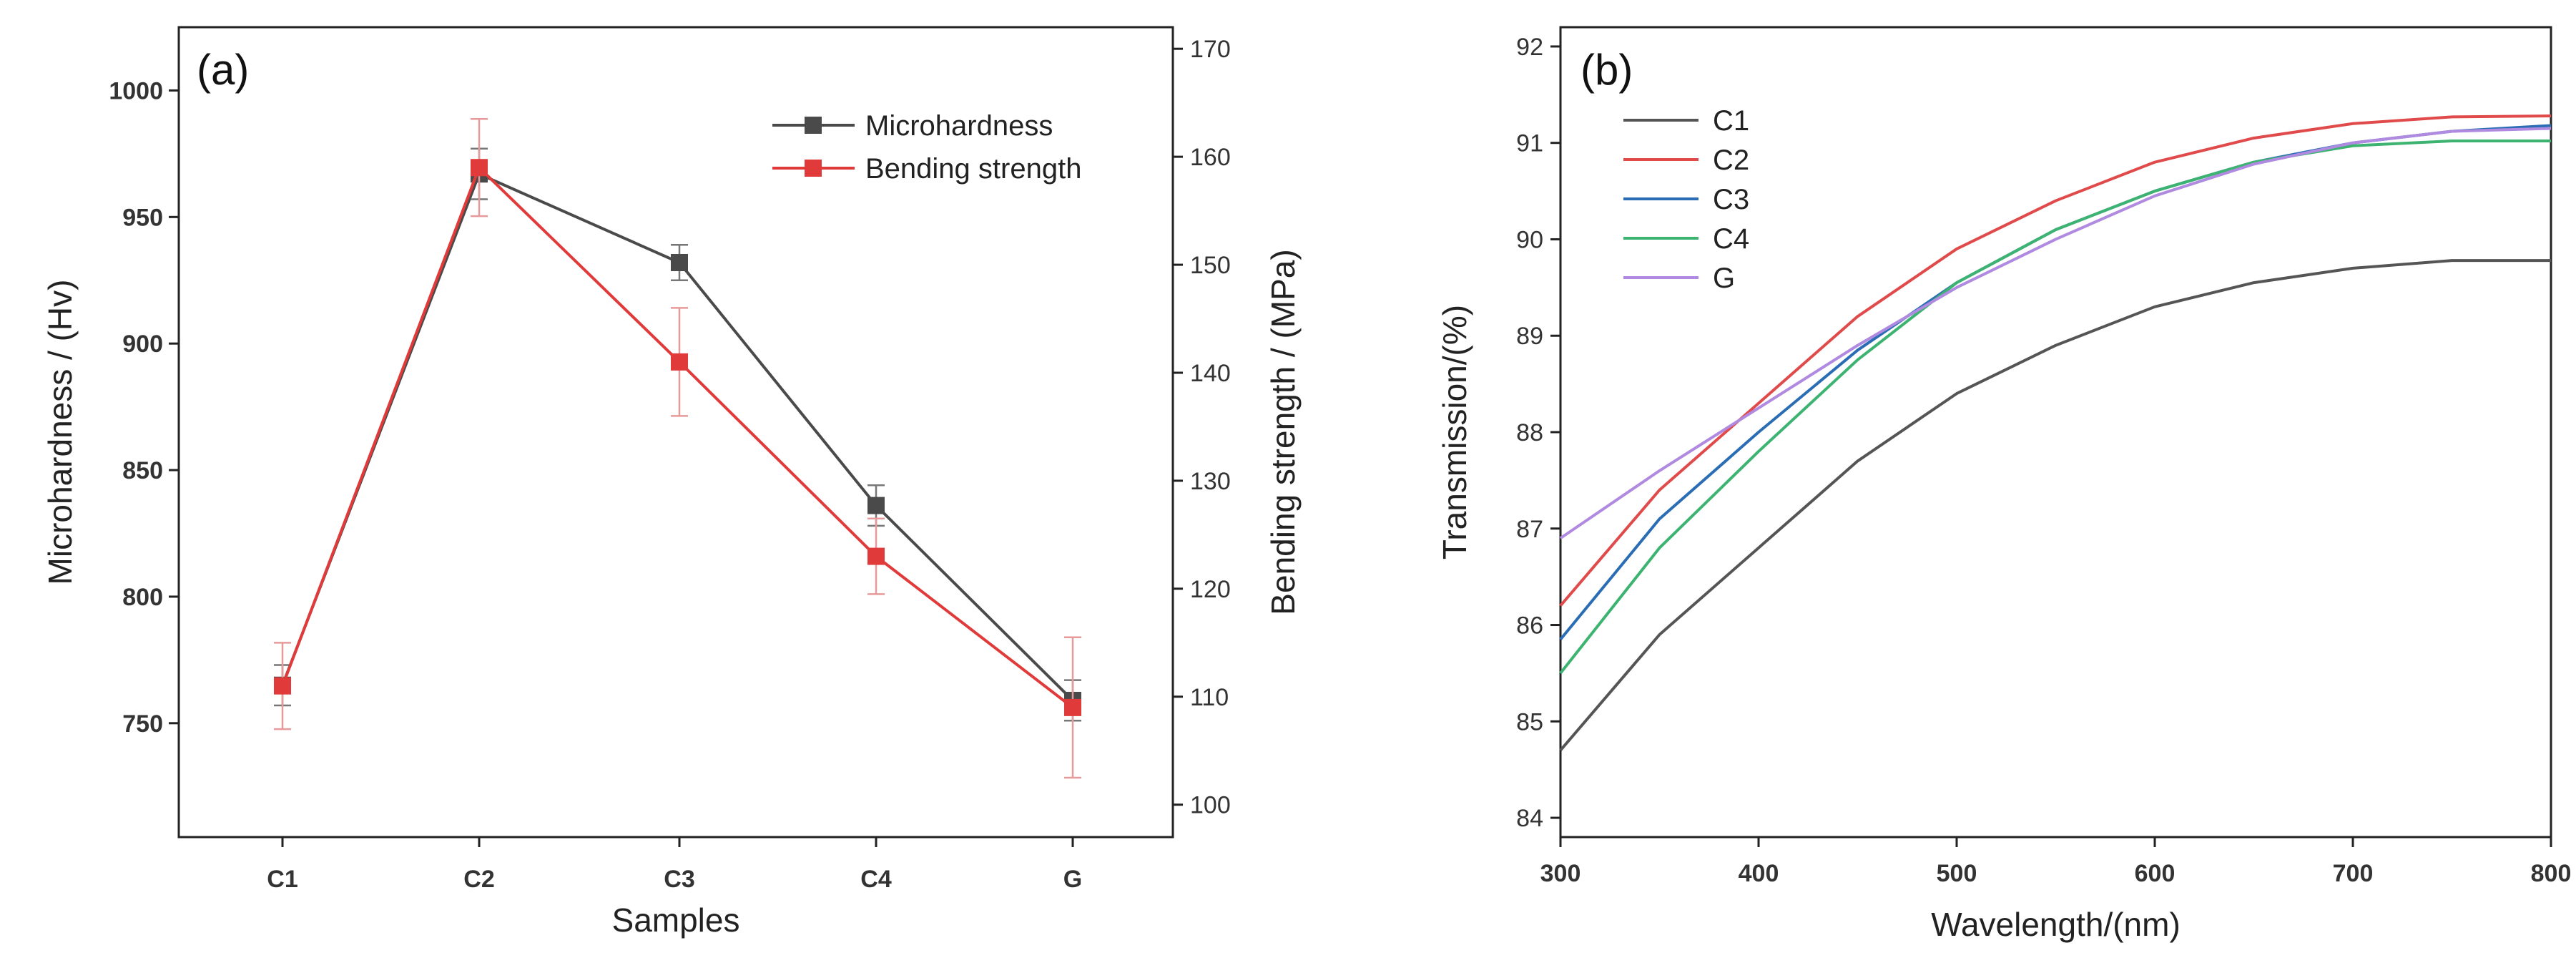 The width and height of the screenshot is (2576, 963). Describe the element at coordinates (1759, 873) in the screenshot. I see `x-tick-label: 400` at that location.